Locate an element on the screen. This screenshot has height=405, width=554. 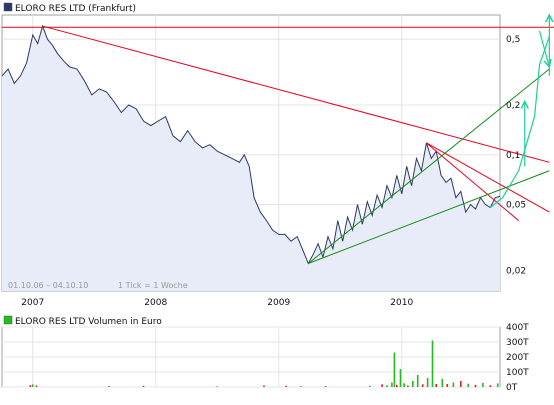
price-legend-marker is located at coordinates (8, 7).